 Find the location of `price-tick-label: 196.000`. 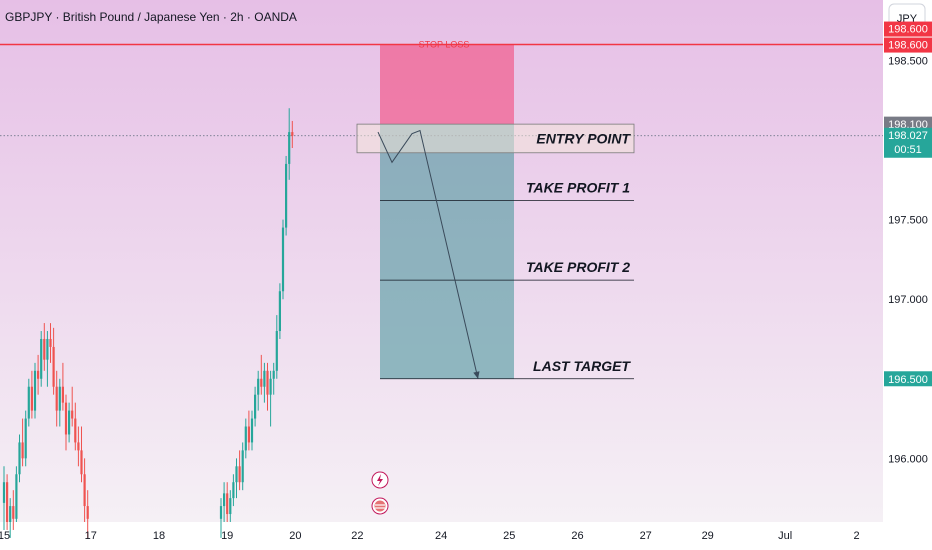

price-tick-label: 196.000 is located at coordinates (908, 459).